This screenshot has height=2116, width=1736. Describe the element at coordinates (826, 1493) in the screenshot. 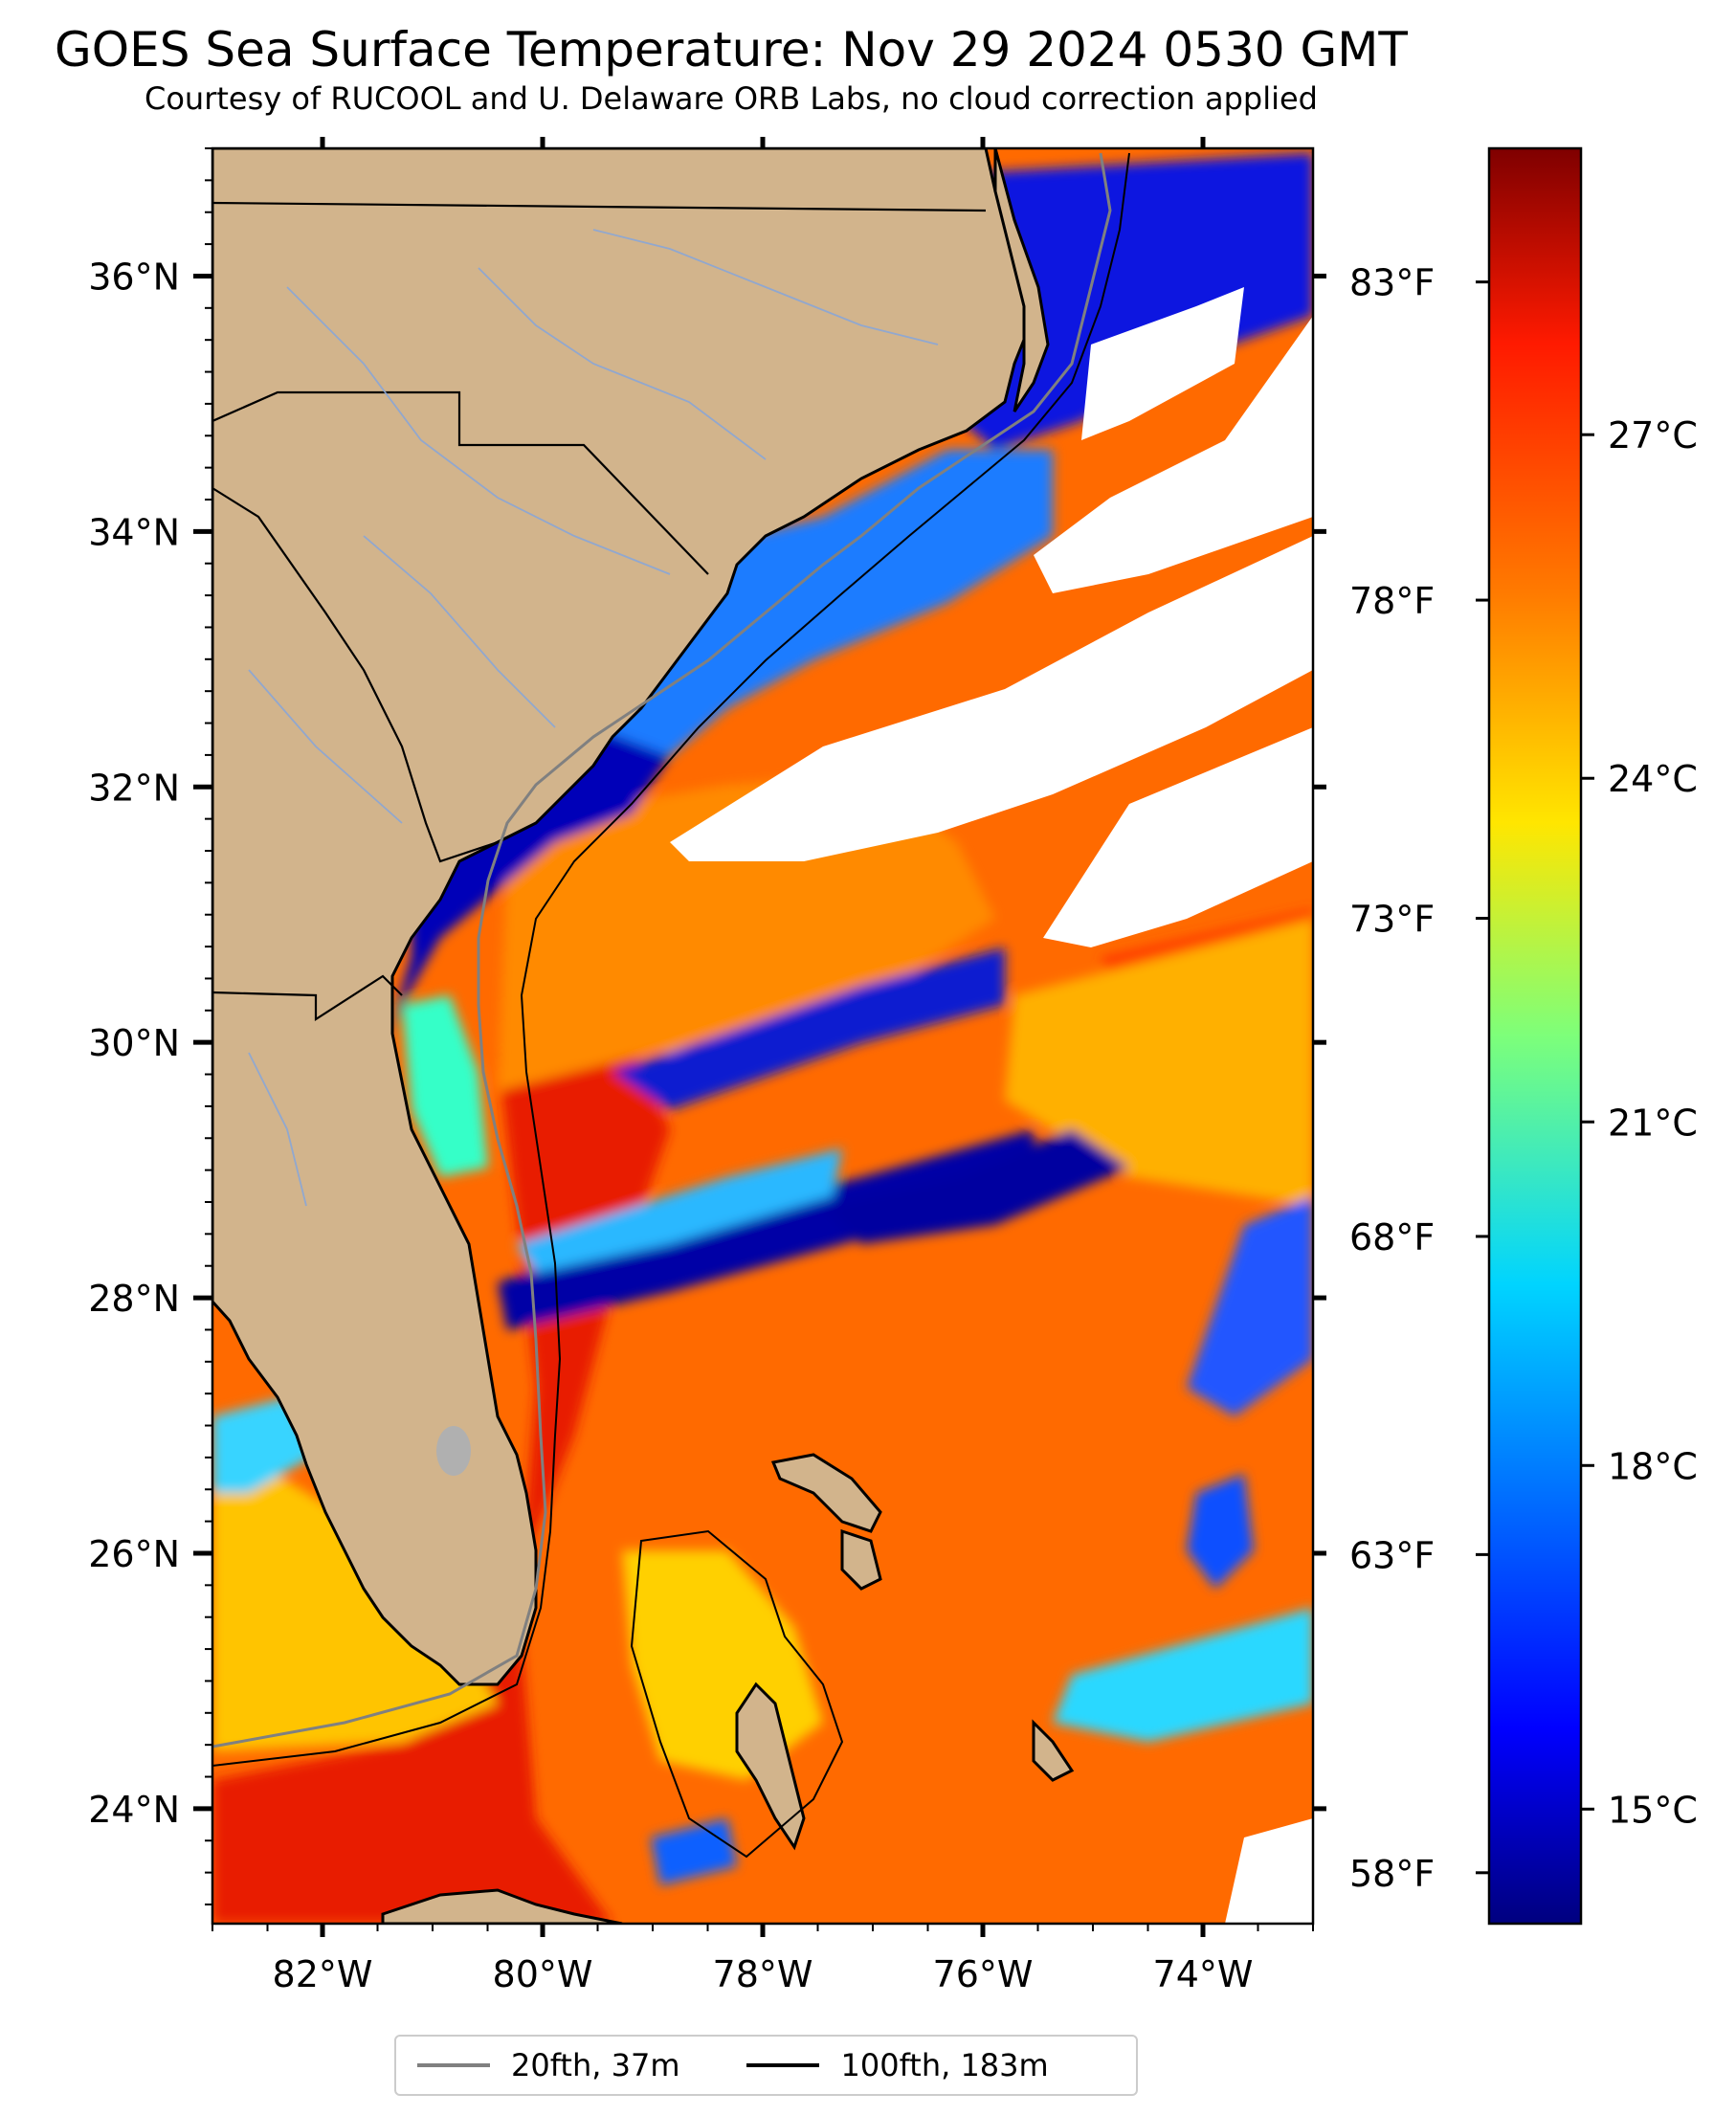

I see `land-grand-bahama` at that location.